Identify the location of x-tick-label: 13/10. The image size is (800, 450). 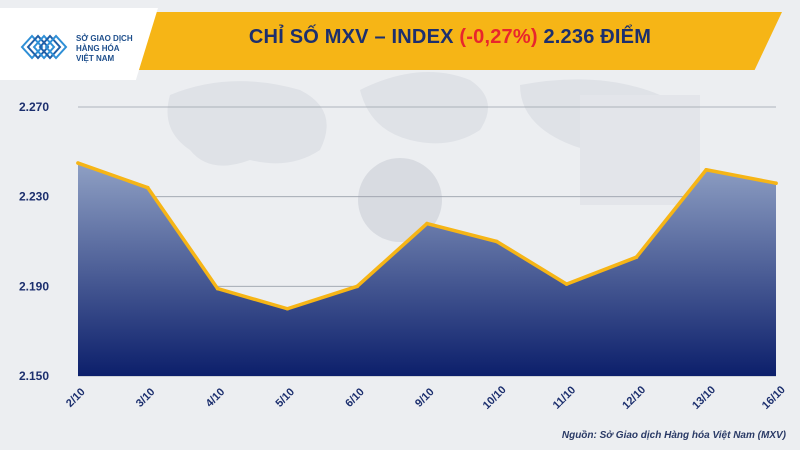
(704, 398).